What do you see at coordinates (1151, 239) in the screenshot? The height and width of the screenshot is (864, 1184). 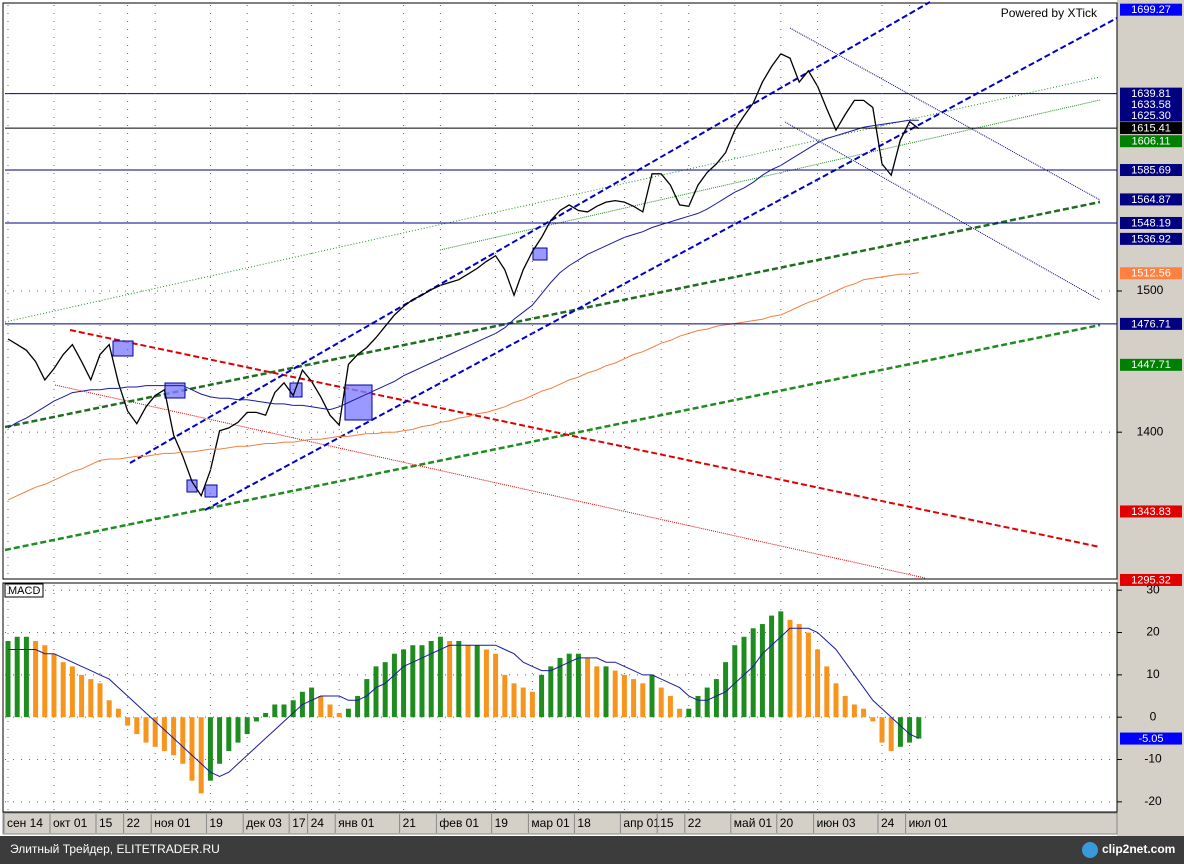 I see `price-label: 1536.92` at bounding box center [1151, 239].